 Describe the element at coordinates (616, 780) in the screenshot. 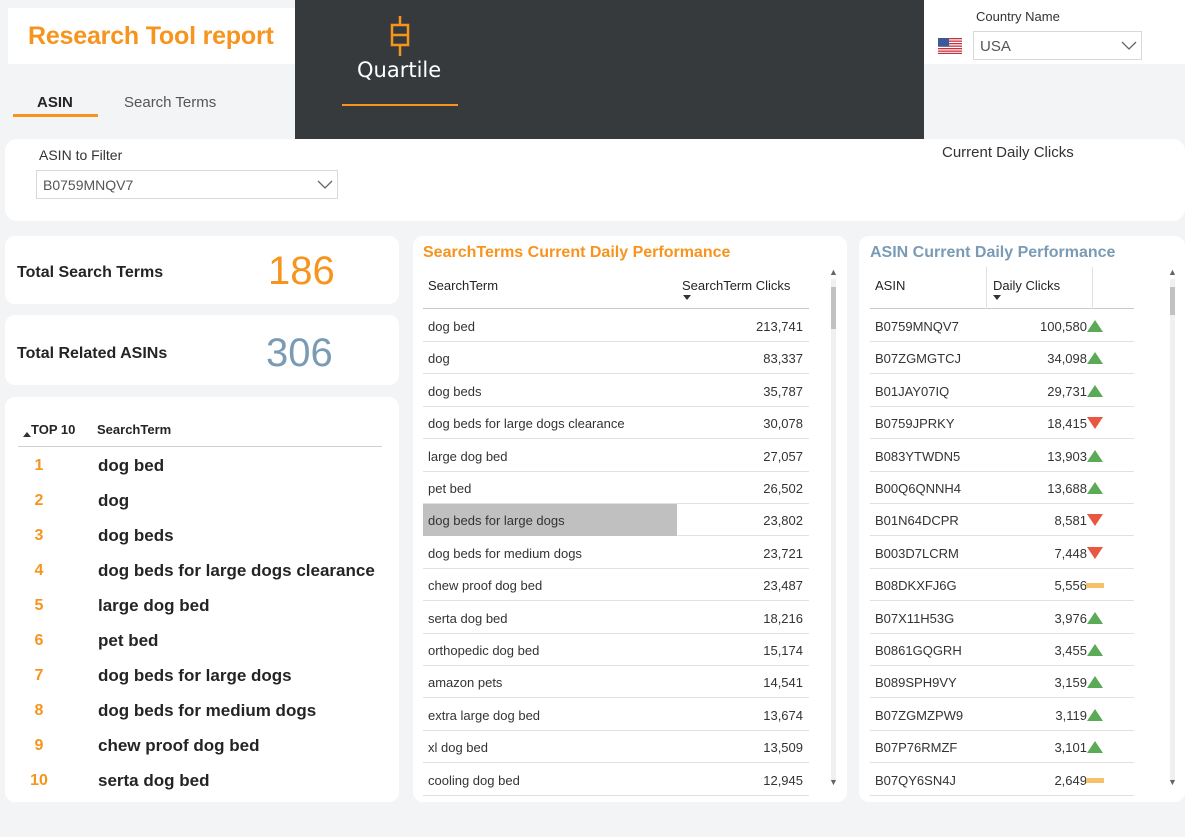

I see `table-row: cooling dog bed 12,945` at that location.